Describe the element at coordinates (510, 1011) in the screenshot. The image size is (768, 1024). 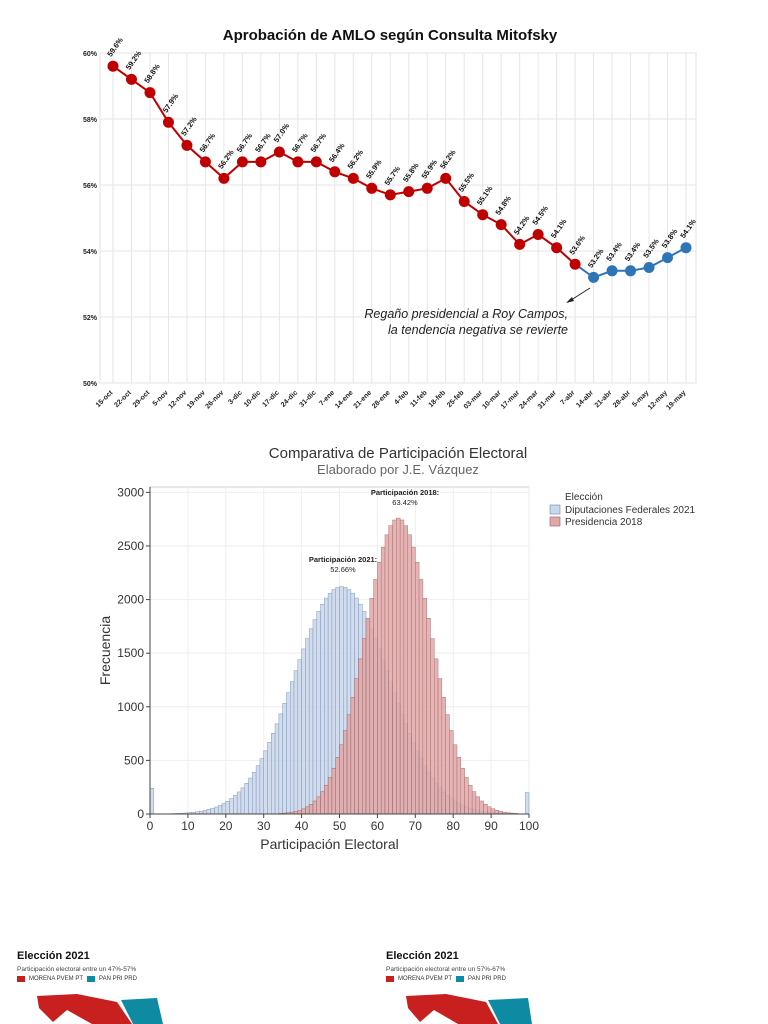
I see `map-region-pan` at that location.